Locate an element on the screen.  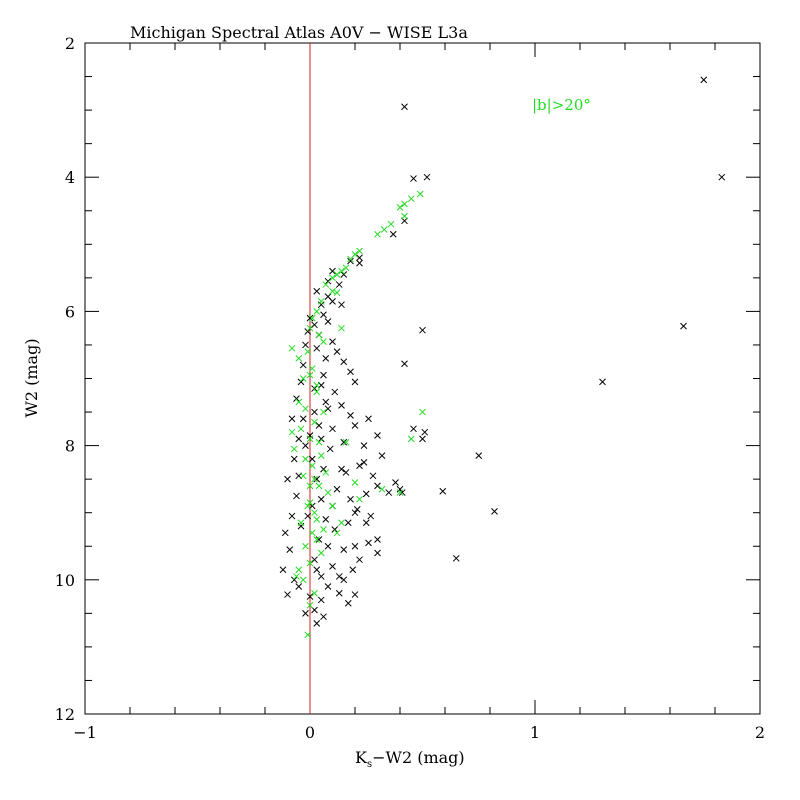
x-tick-label: 1 is located at coordinates (535, 732).